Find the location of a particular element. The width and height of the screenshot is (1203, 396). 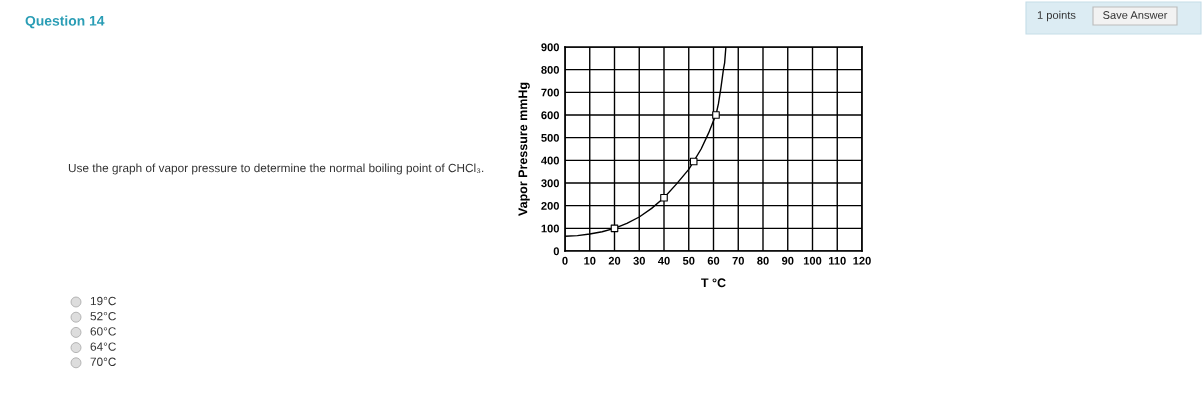

y-tick-label: 0 is located at coordinates (556, 251).